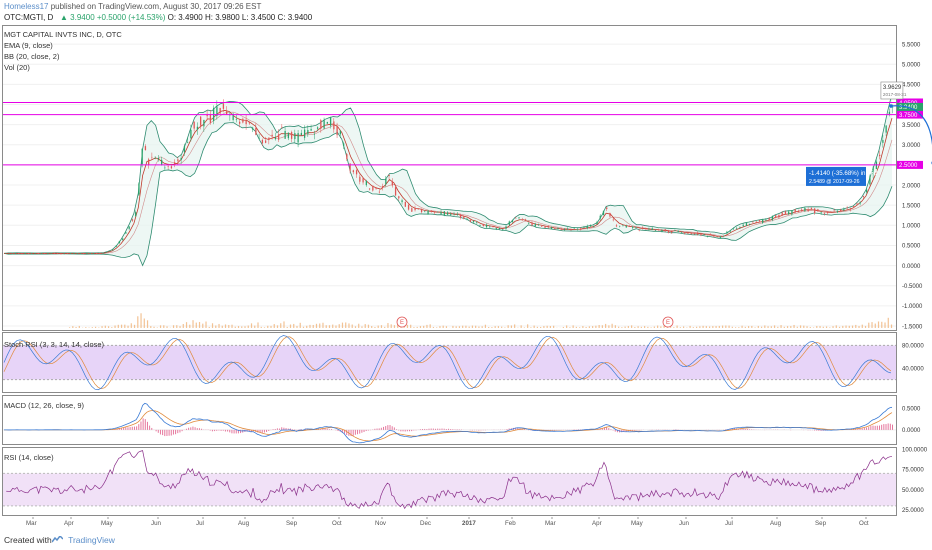 This screenshot has width=932, height=550. What do you see at coordinates (54, 344) in the screenshot?
I see `stoch-legend: Stoch RSI (3, 3, 14, 14, close)` at bounding box center [54, 344].